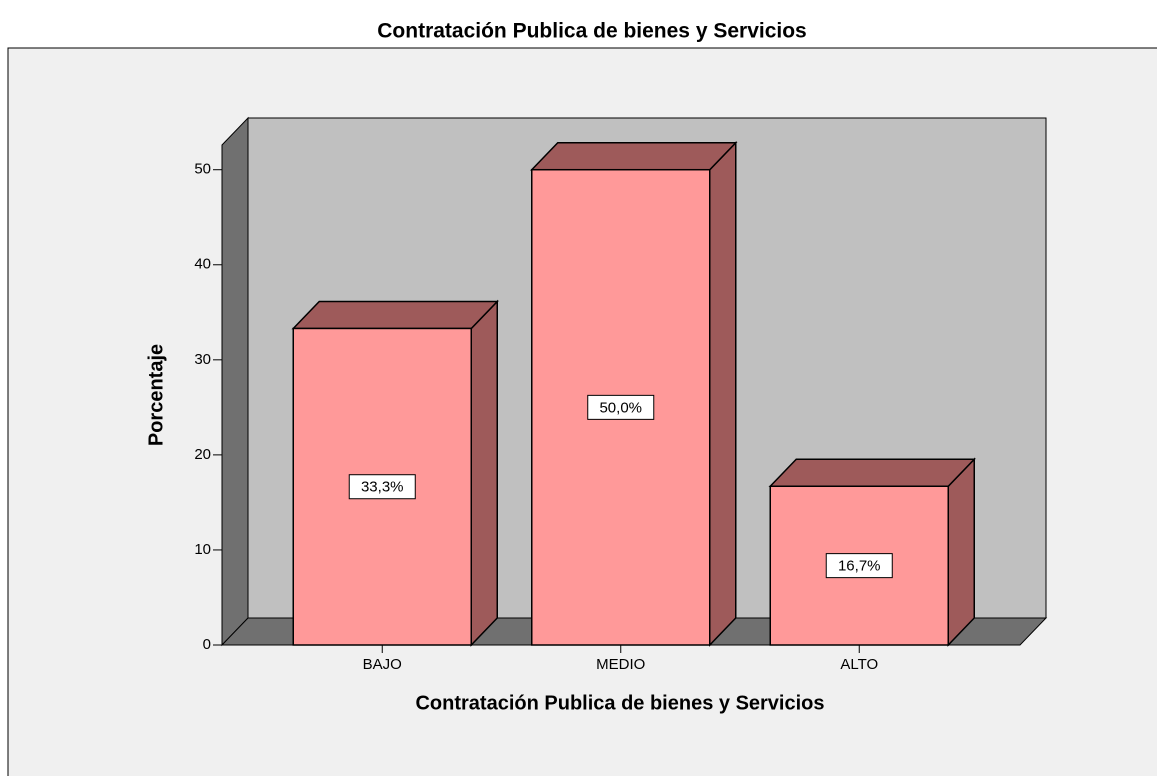  What do you see at coordinates (156, 395) in the screenshot?
I see `y-axis-label: Porcentaje` at bounding box center [156, 395].